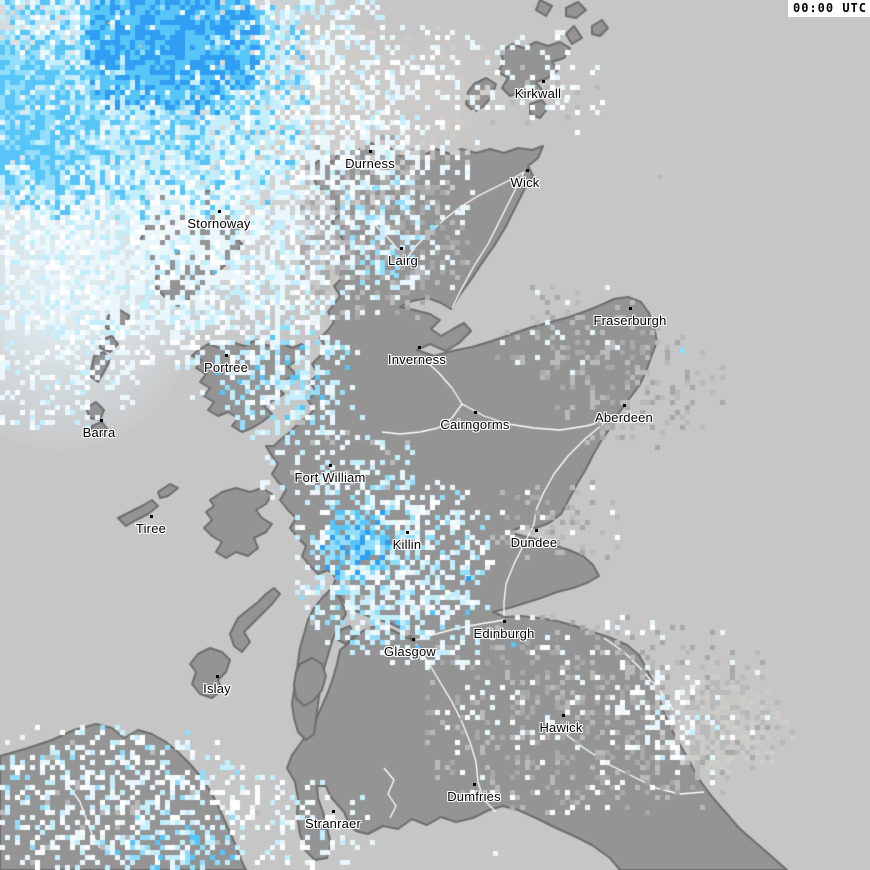 Image resolution: width=870 pixels, height=870 pixels. Describe the element at coordinates (525, 182) in the screenshot. I see `city-label: Wick` at that location.